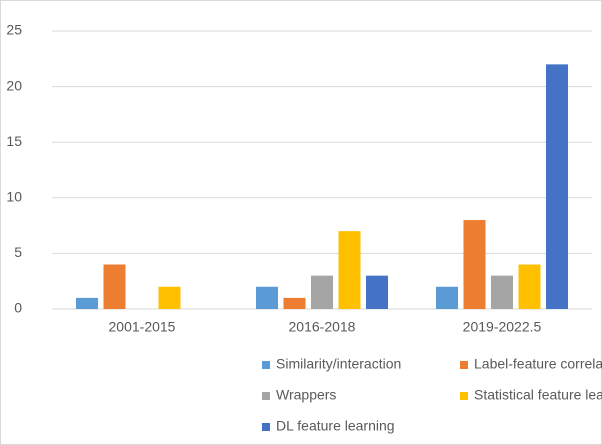  Describe the element at coordinates (502, 327) in the screenshot. I see `x-tick-label: 2019-2022.5` at that location.